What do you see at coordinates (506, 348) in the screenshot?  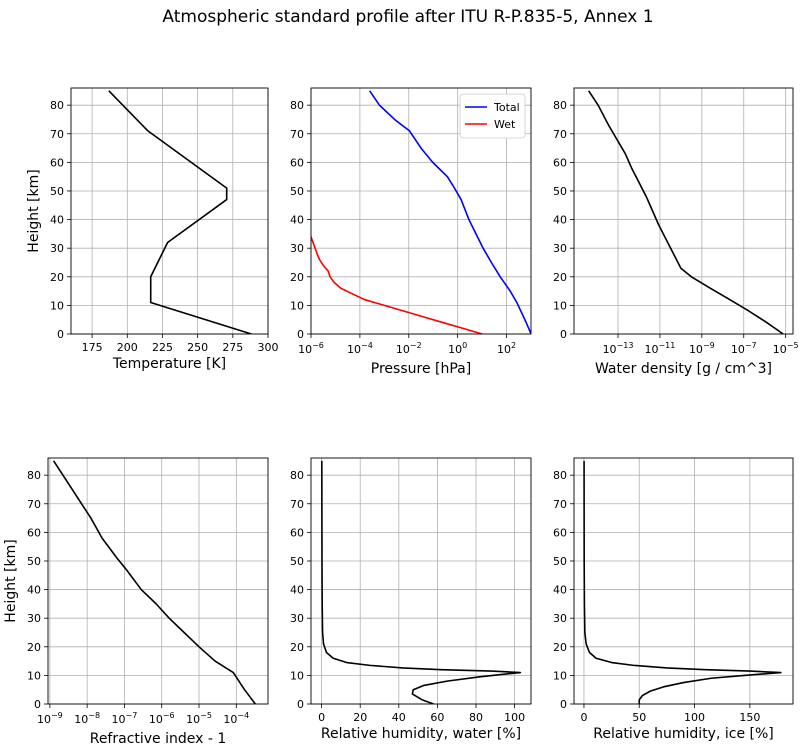 I see `x-tick-label: 102` at bounding box center [506, 348].